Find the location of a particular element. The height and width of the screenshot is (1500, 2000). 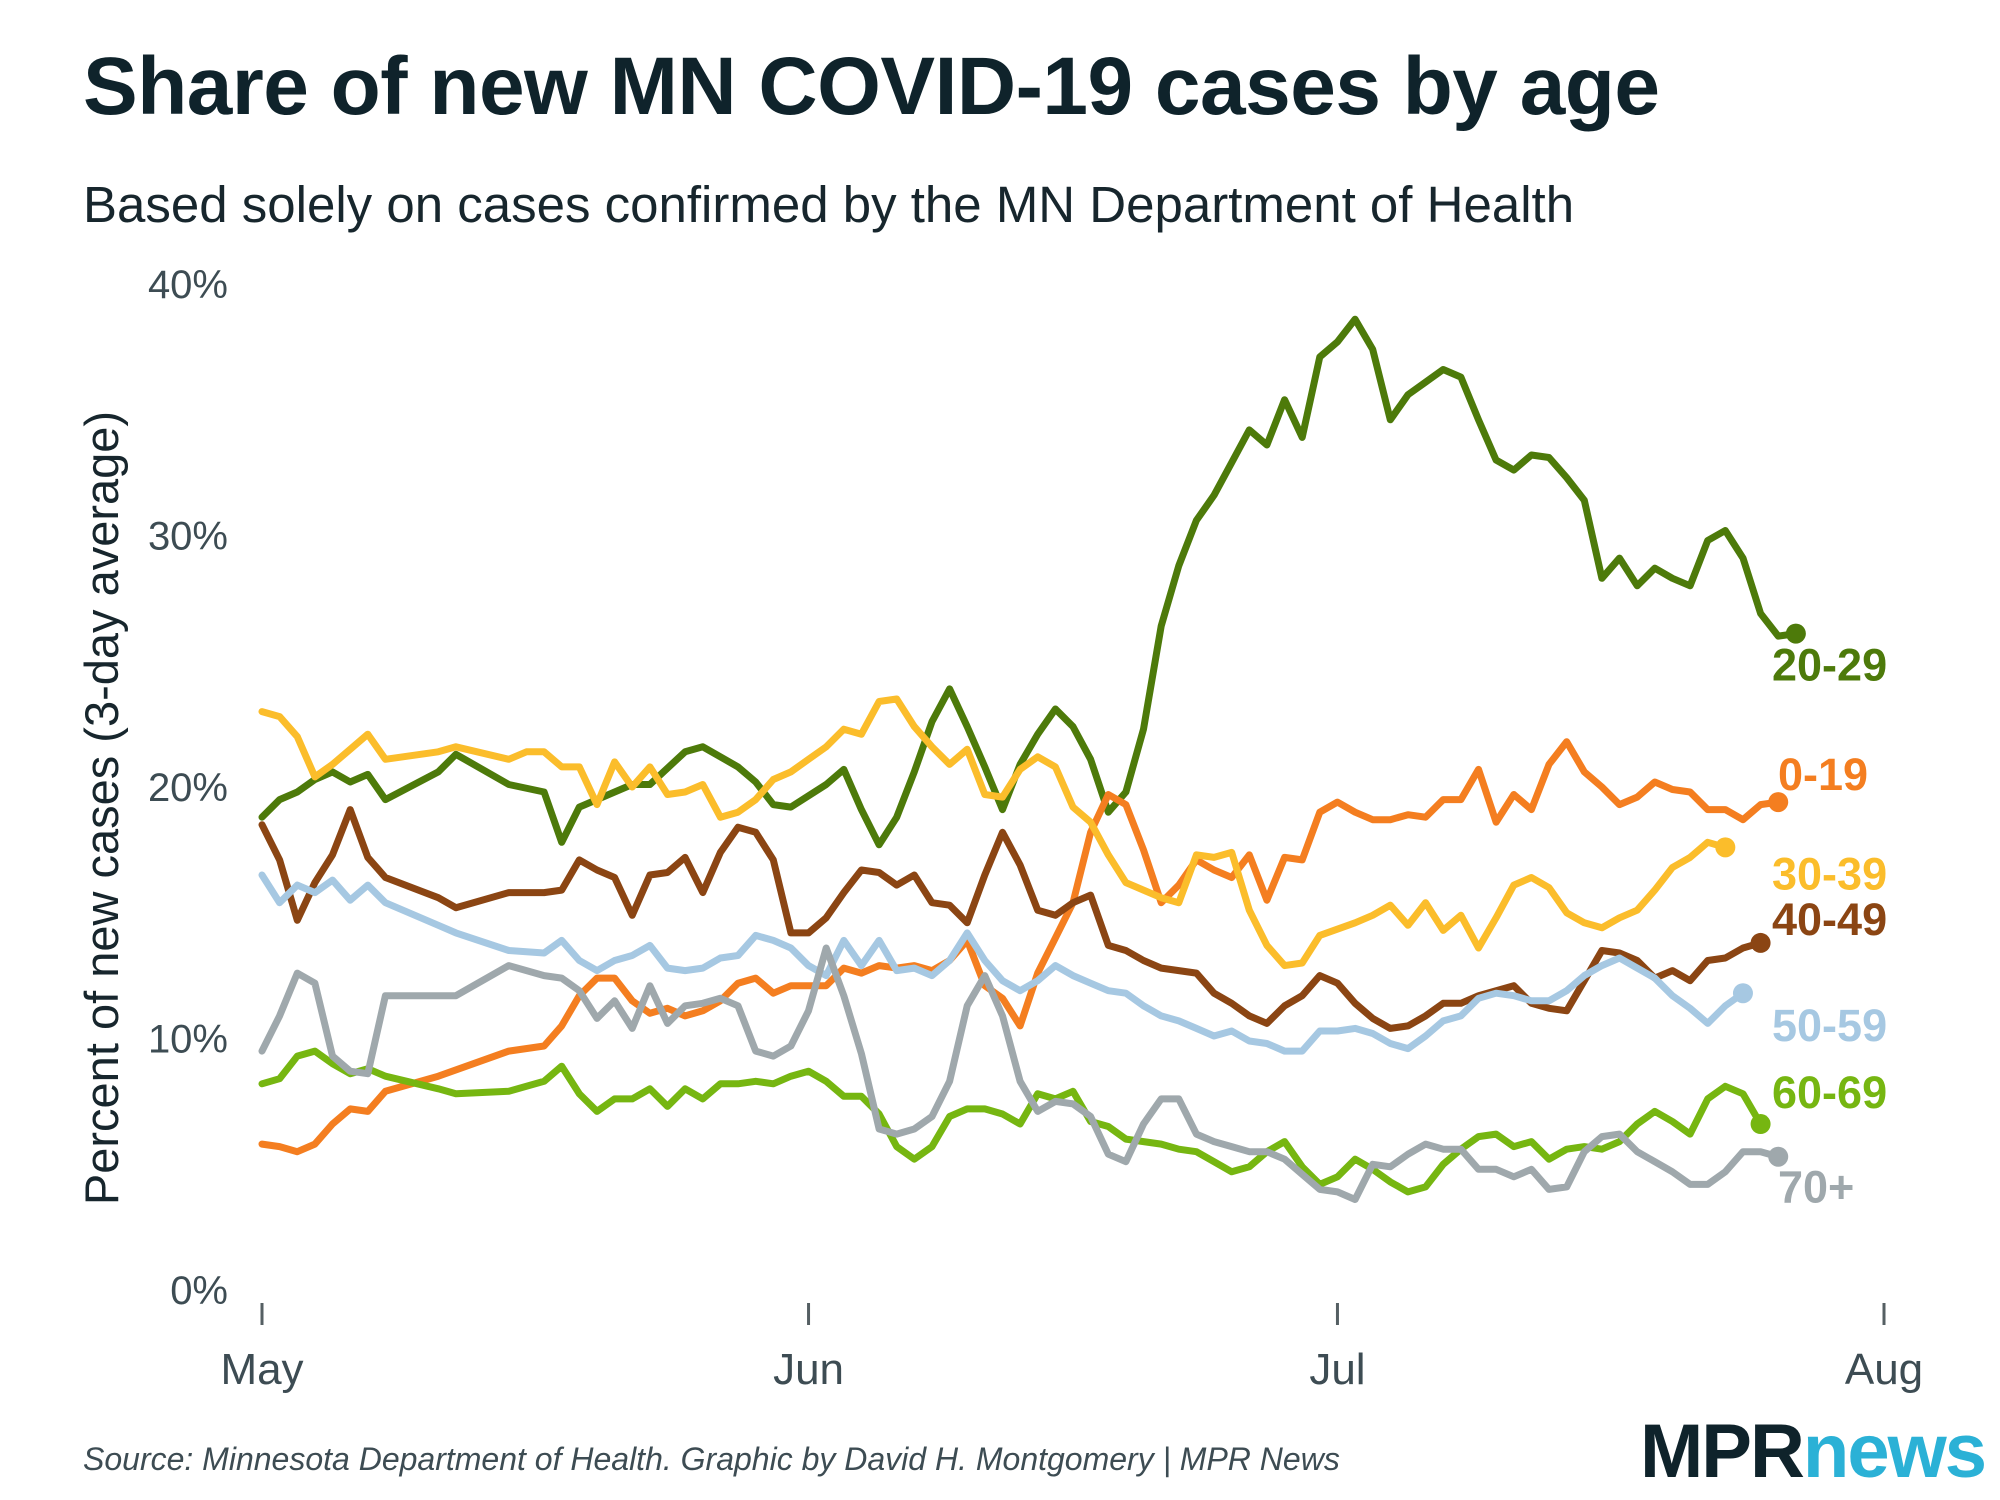

series-label-30-39: 30-39 is located at coordinates (1829, 873).